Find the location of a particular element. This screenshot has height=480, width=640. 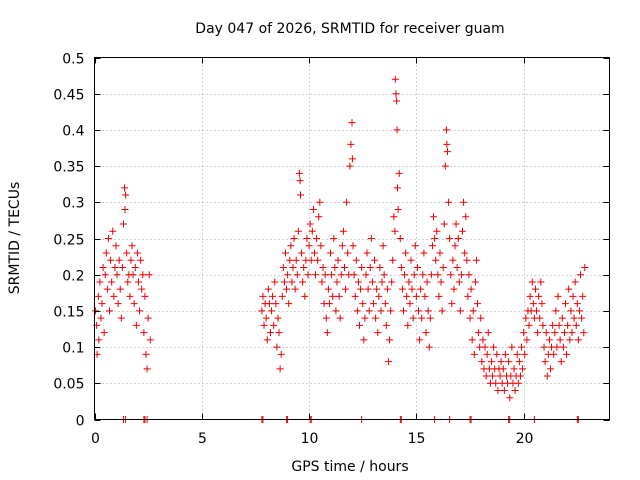

x-tick-label: 0 is located at coordinates (95, 439).